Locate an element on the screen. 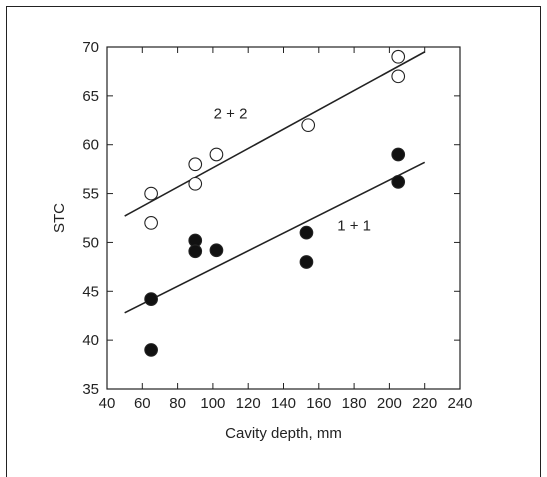 The height and width of the screenshot is (477, 547). y-tick-label: 65 is located at coordinates (90, 96).